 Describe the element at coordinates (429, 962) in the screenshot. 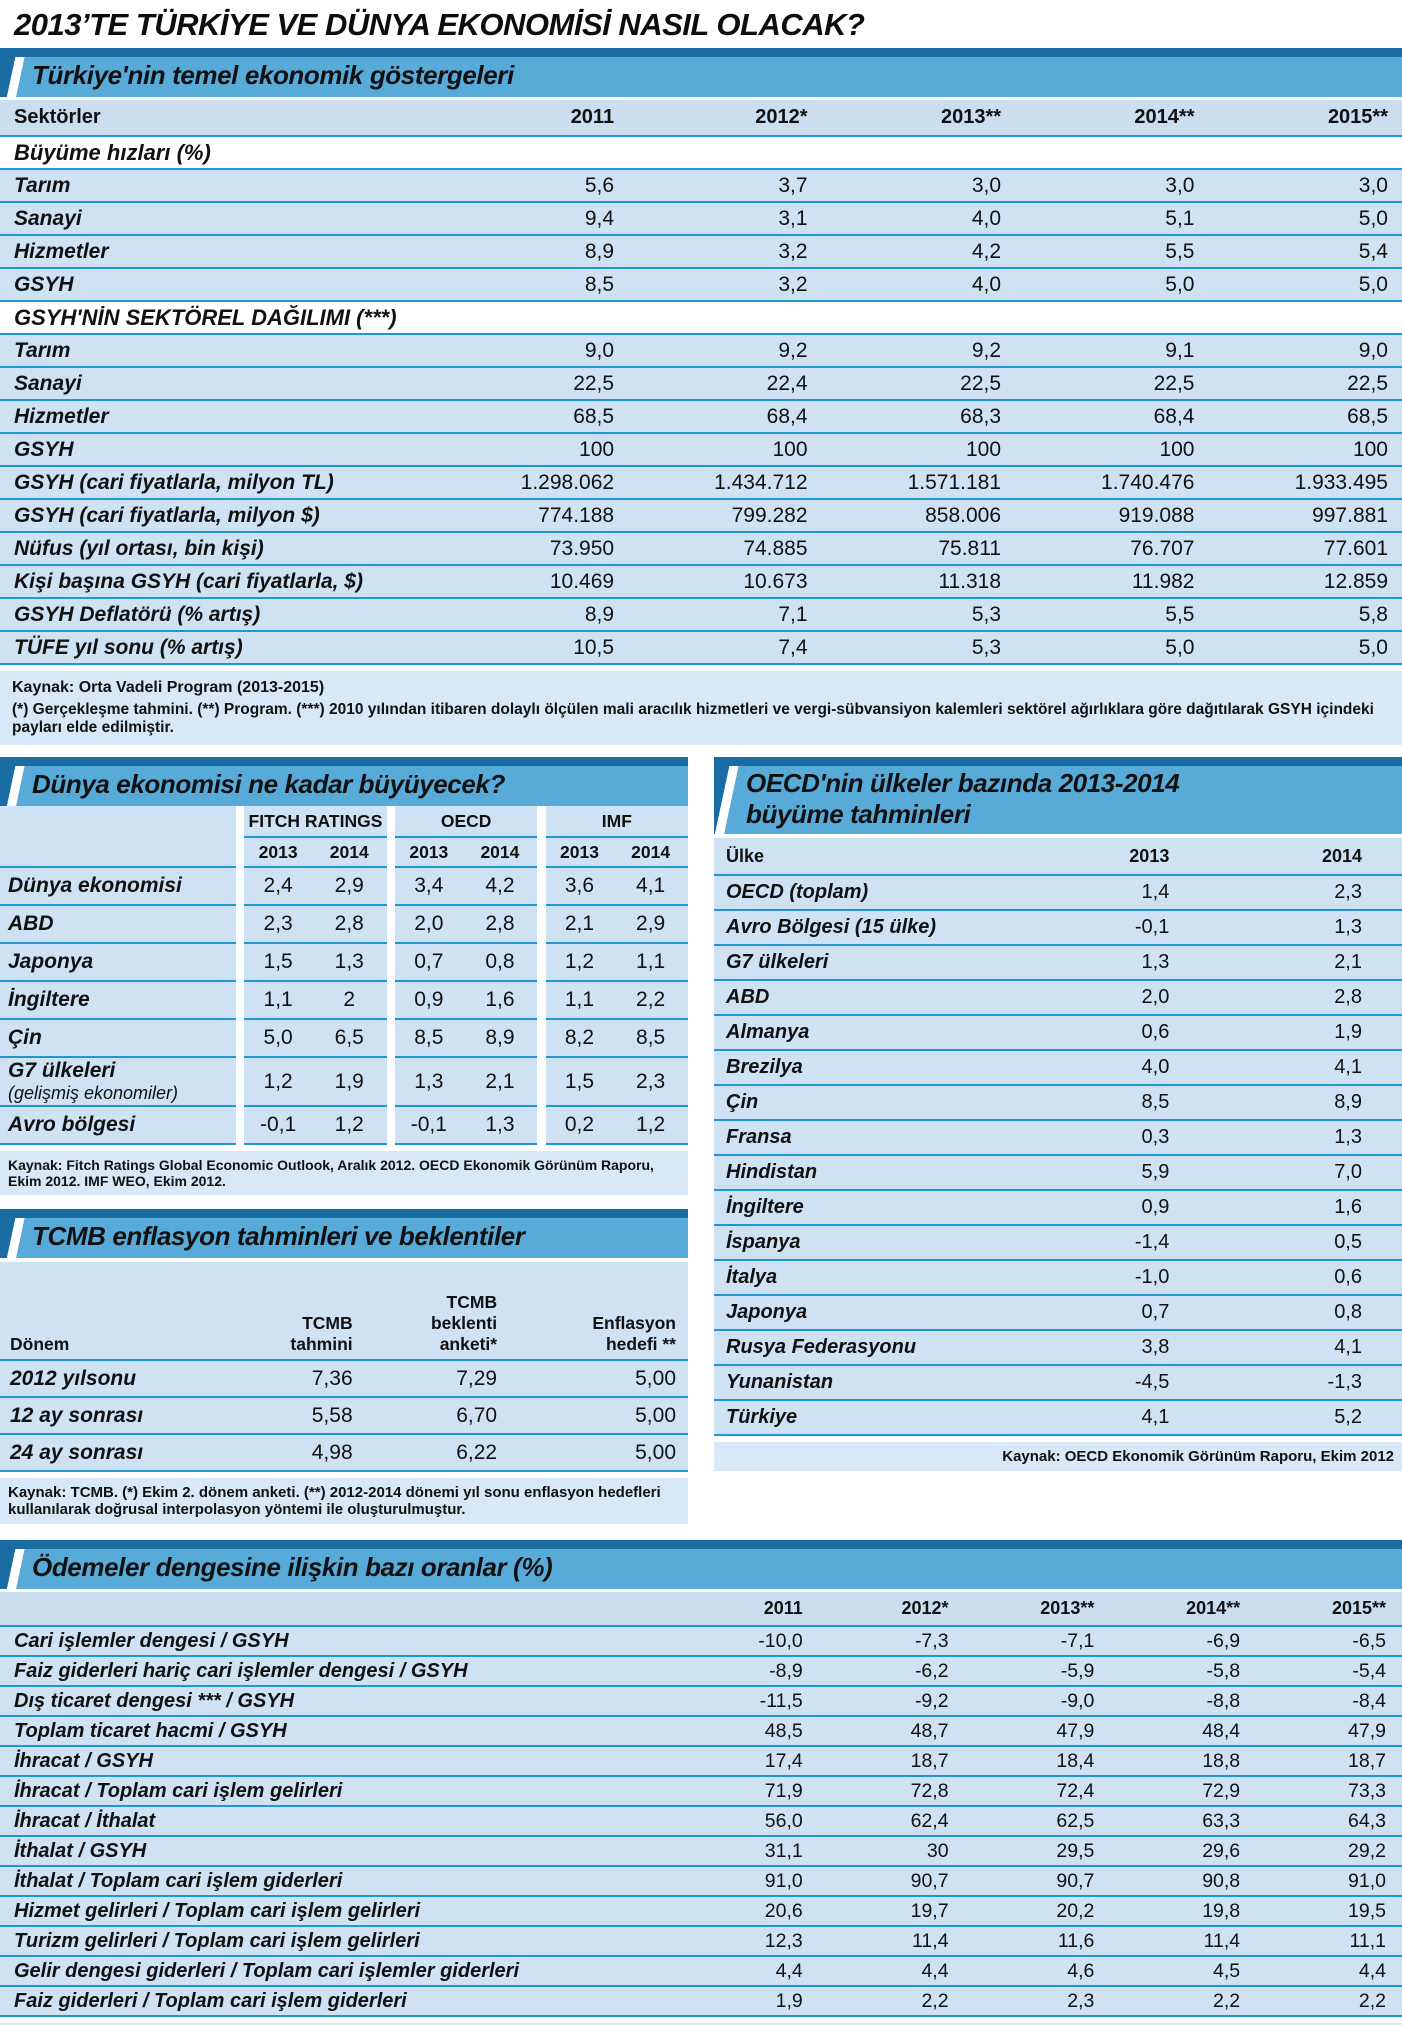

I see `cell-oecd-2013: 0,7` at that location.